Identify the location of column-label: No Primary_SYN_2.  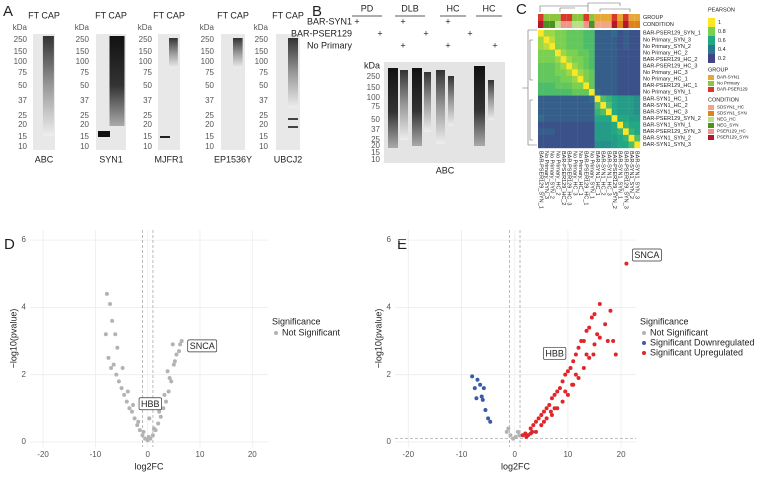
(552, 175).